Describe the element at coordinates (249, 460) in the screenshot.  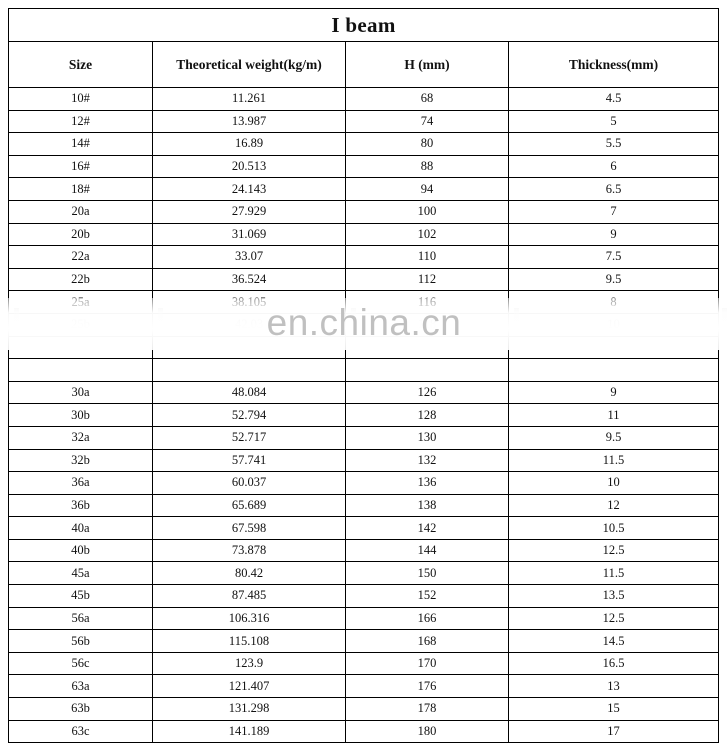
I see `cell-theoretical-weight: 57.741` at that location.